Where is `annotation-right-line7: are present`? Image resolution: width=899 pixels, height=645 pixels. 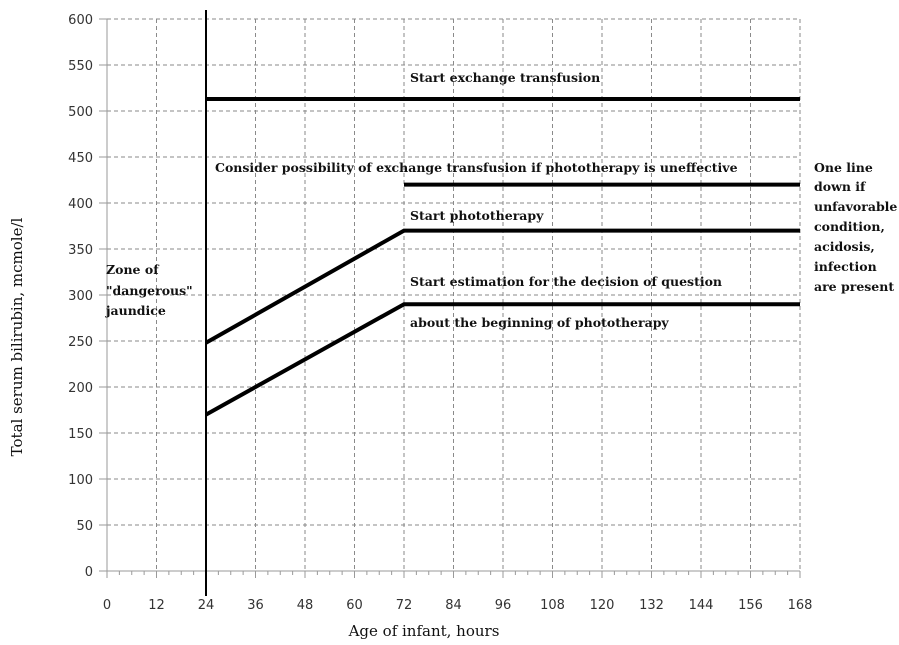
annotation-right-line7: are present is located at coordinates (854, 286).